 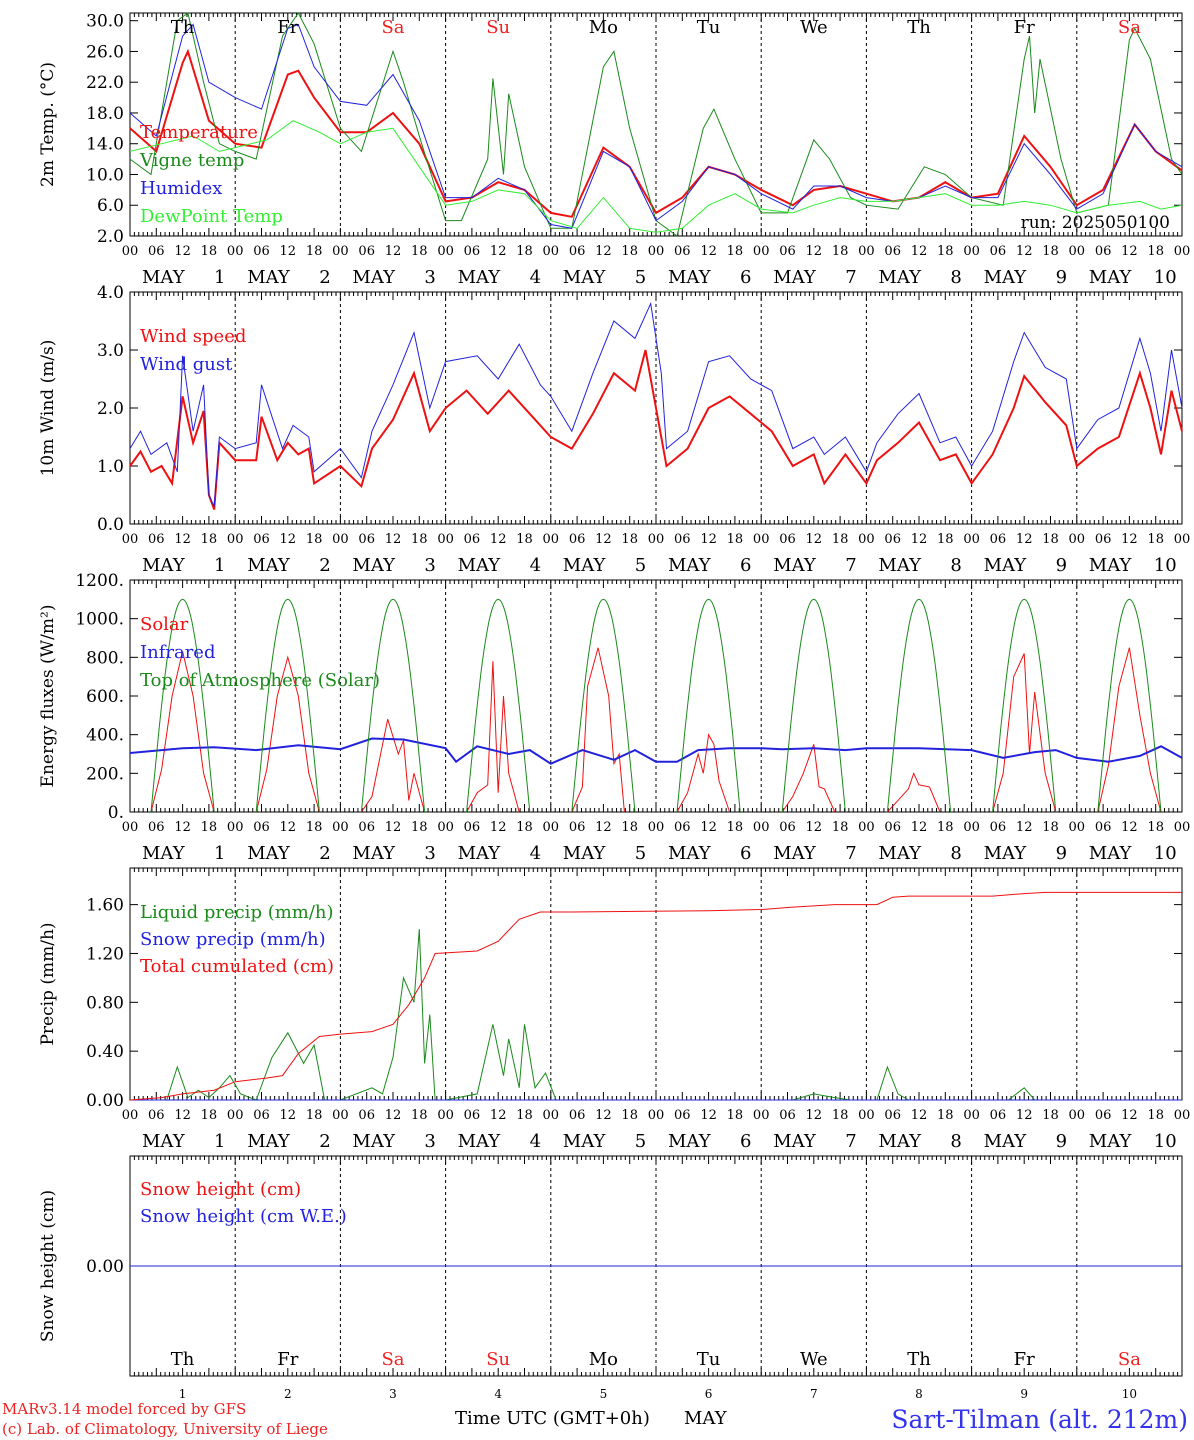 I want to click on x-day-number-label: 3, so click(x=429, y=565).